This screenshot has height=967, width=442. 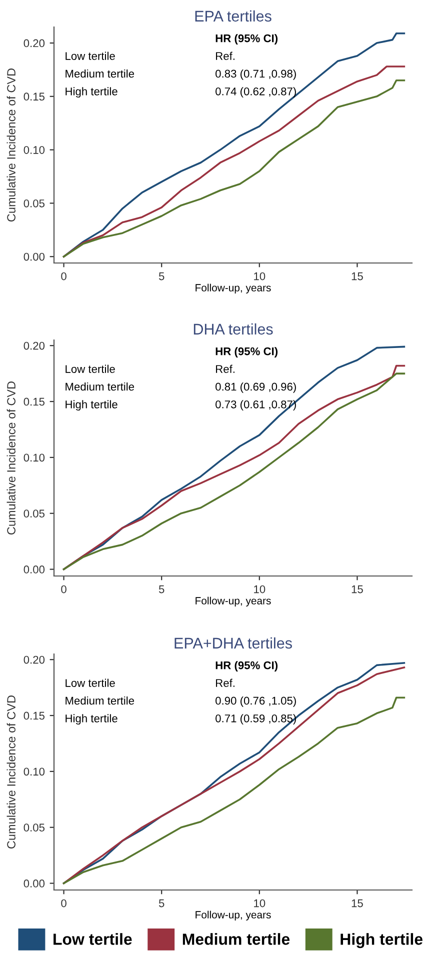 I want to click on annotation: 0.83 (0.71 ,0.98), so click(x=256, y=74).